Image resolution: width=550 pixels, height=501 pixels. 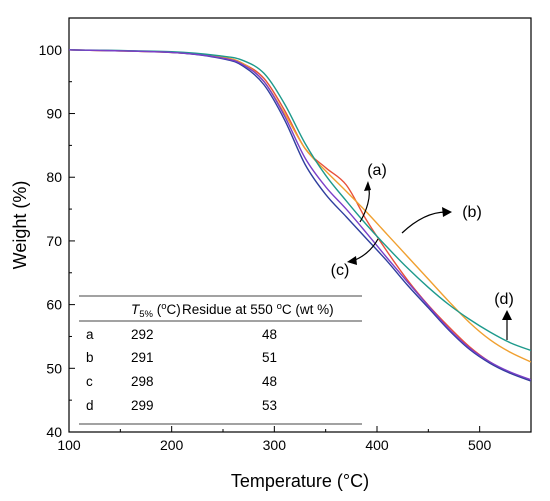 What do you see at coordinates (269, 405) in the screenshot?
I see `table-cell-r3-c2: 53` at bounding box center [269, 405].